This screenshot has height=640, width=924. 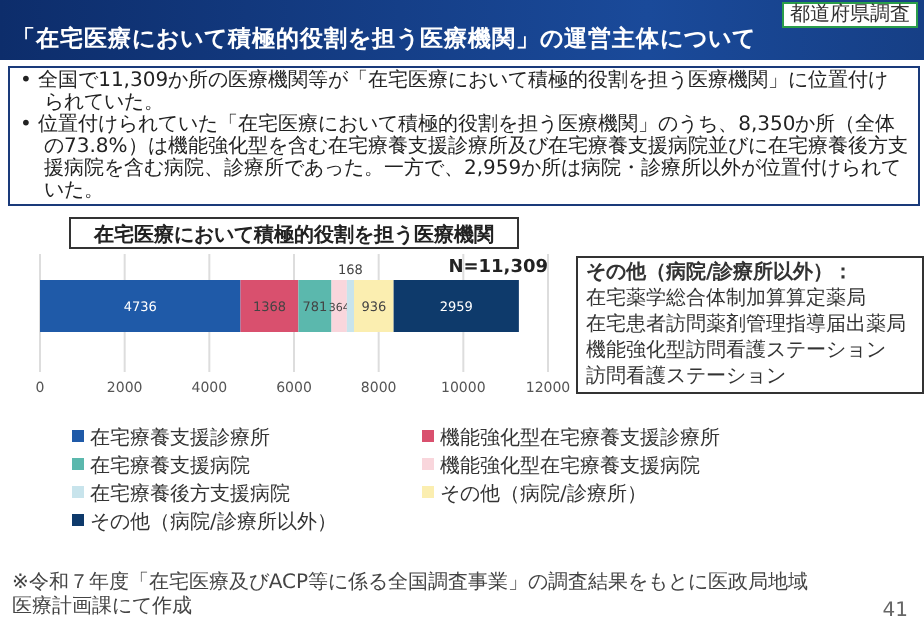 I want to click on text: 訪問看護ステーション, so click(x=687, y=377).